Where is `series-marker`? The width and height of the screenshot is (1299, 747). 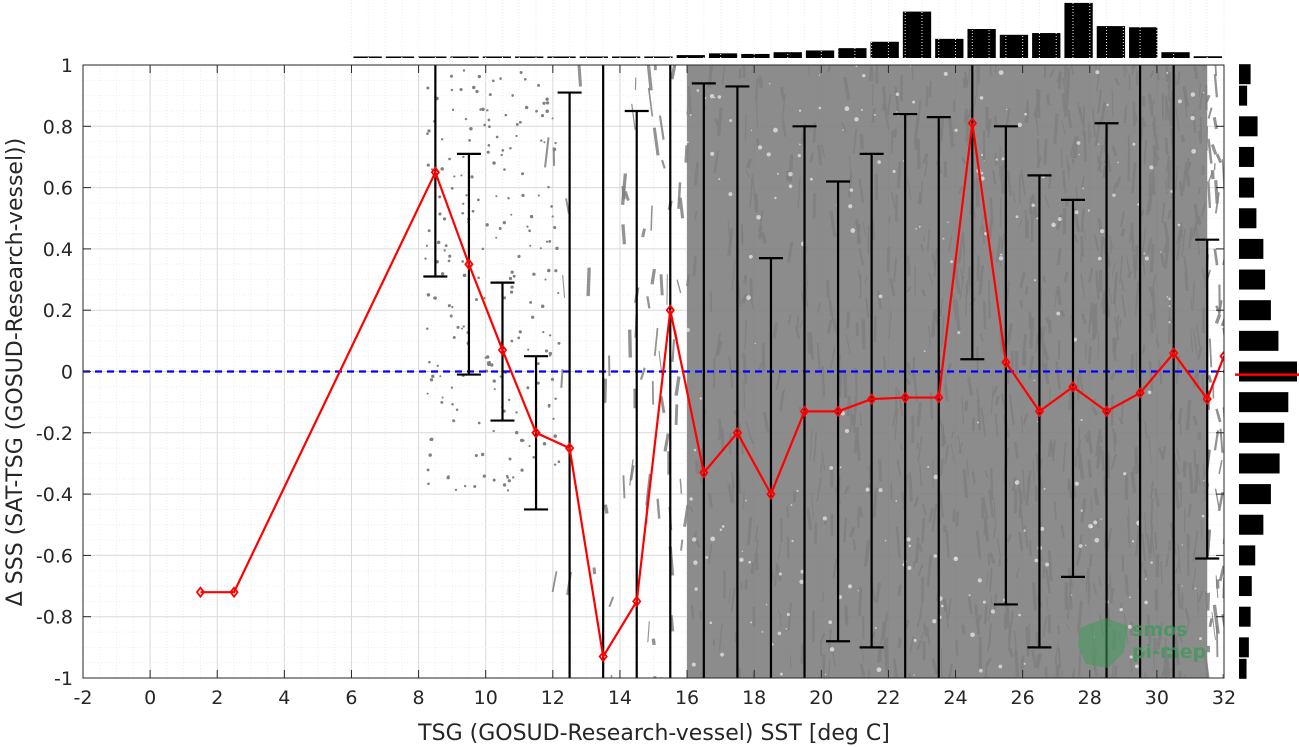 series-marker is located at coordinates (737, 432).